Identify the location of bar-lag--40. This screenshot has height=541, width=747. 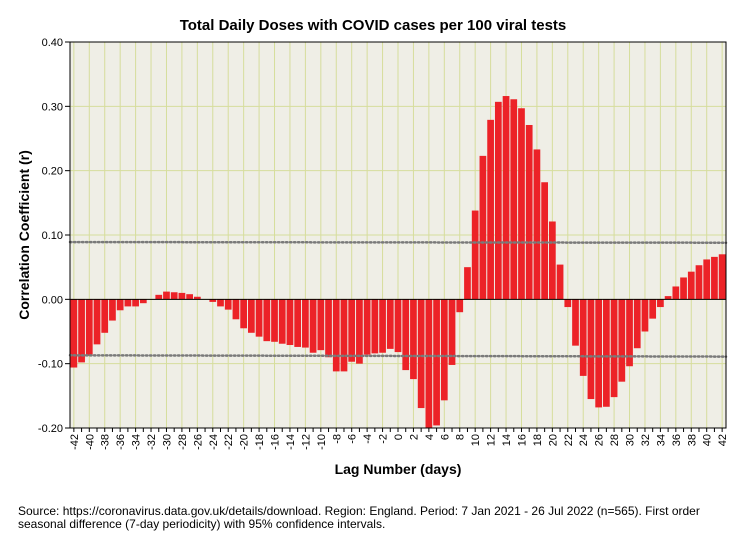
(89, 327).